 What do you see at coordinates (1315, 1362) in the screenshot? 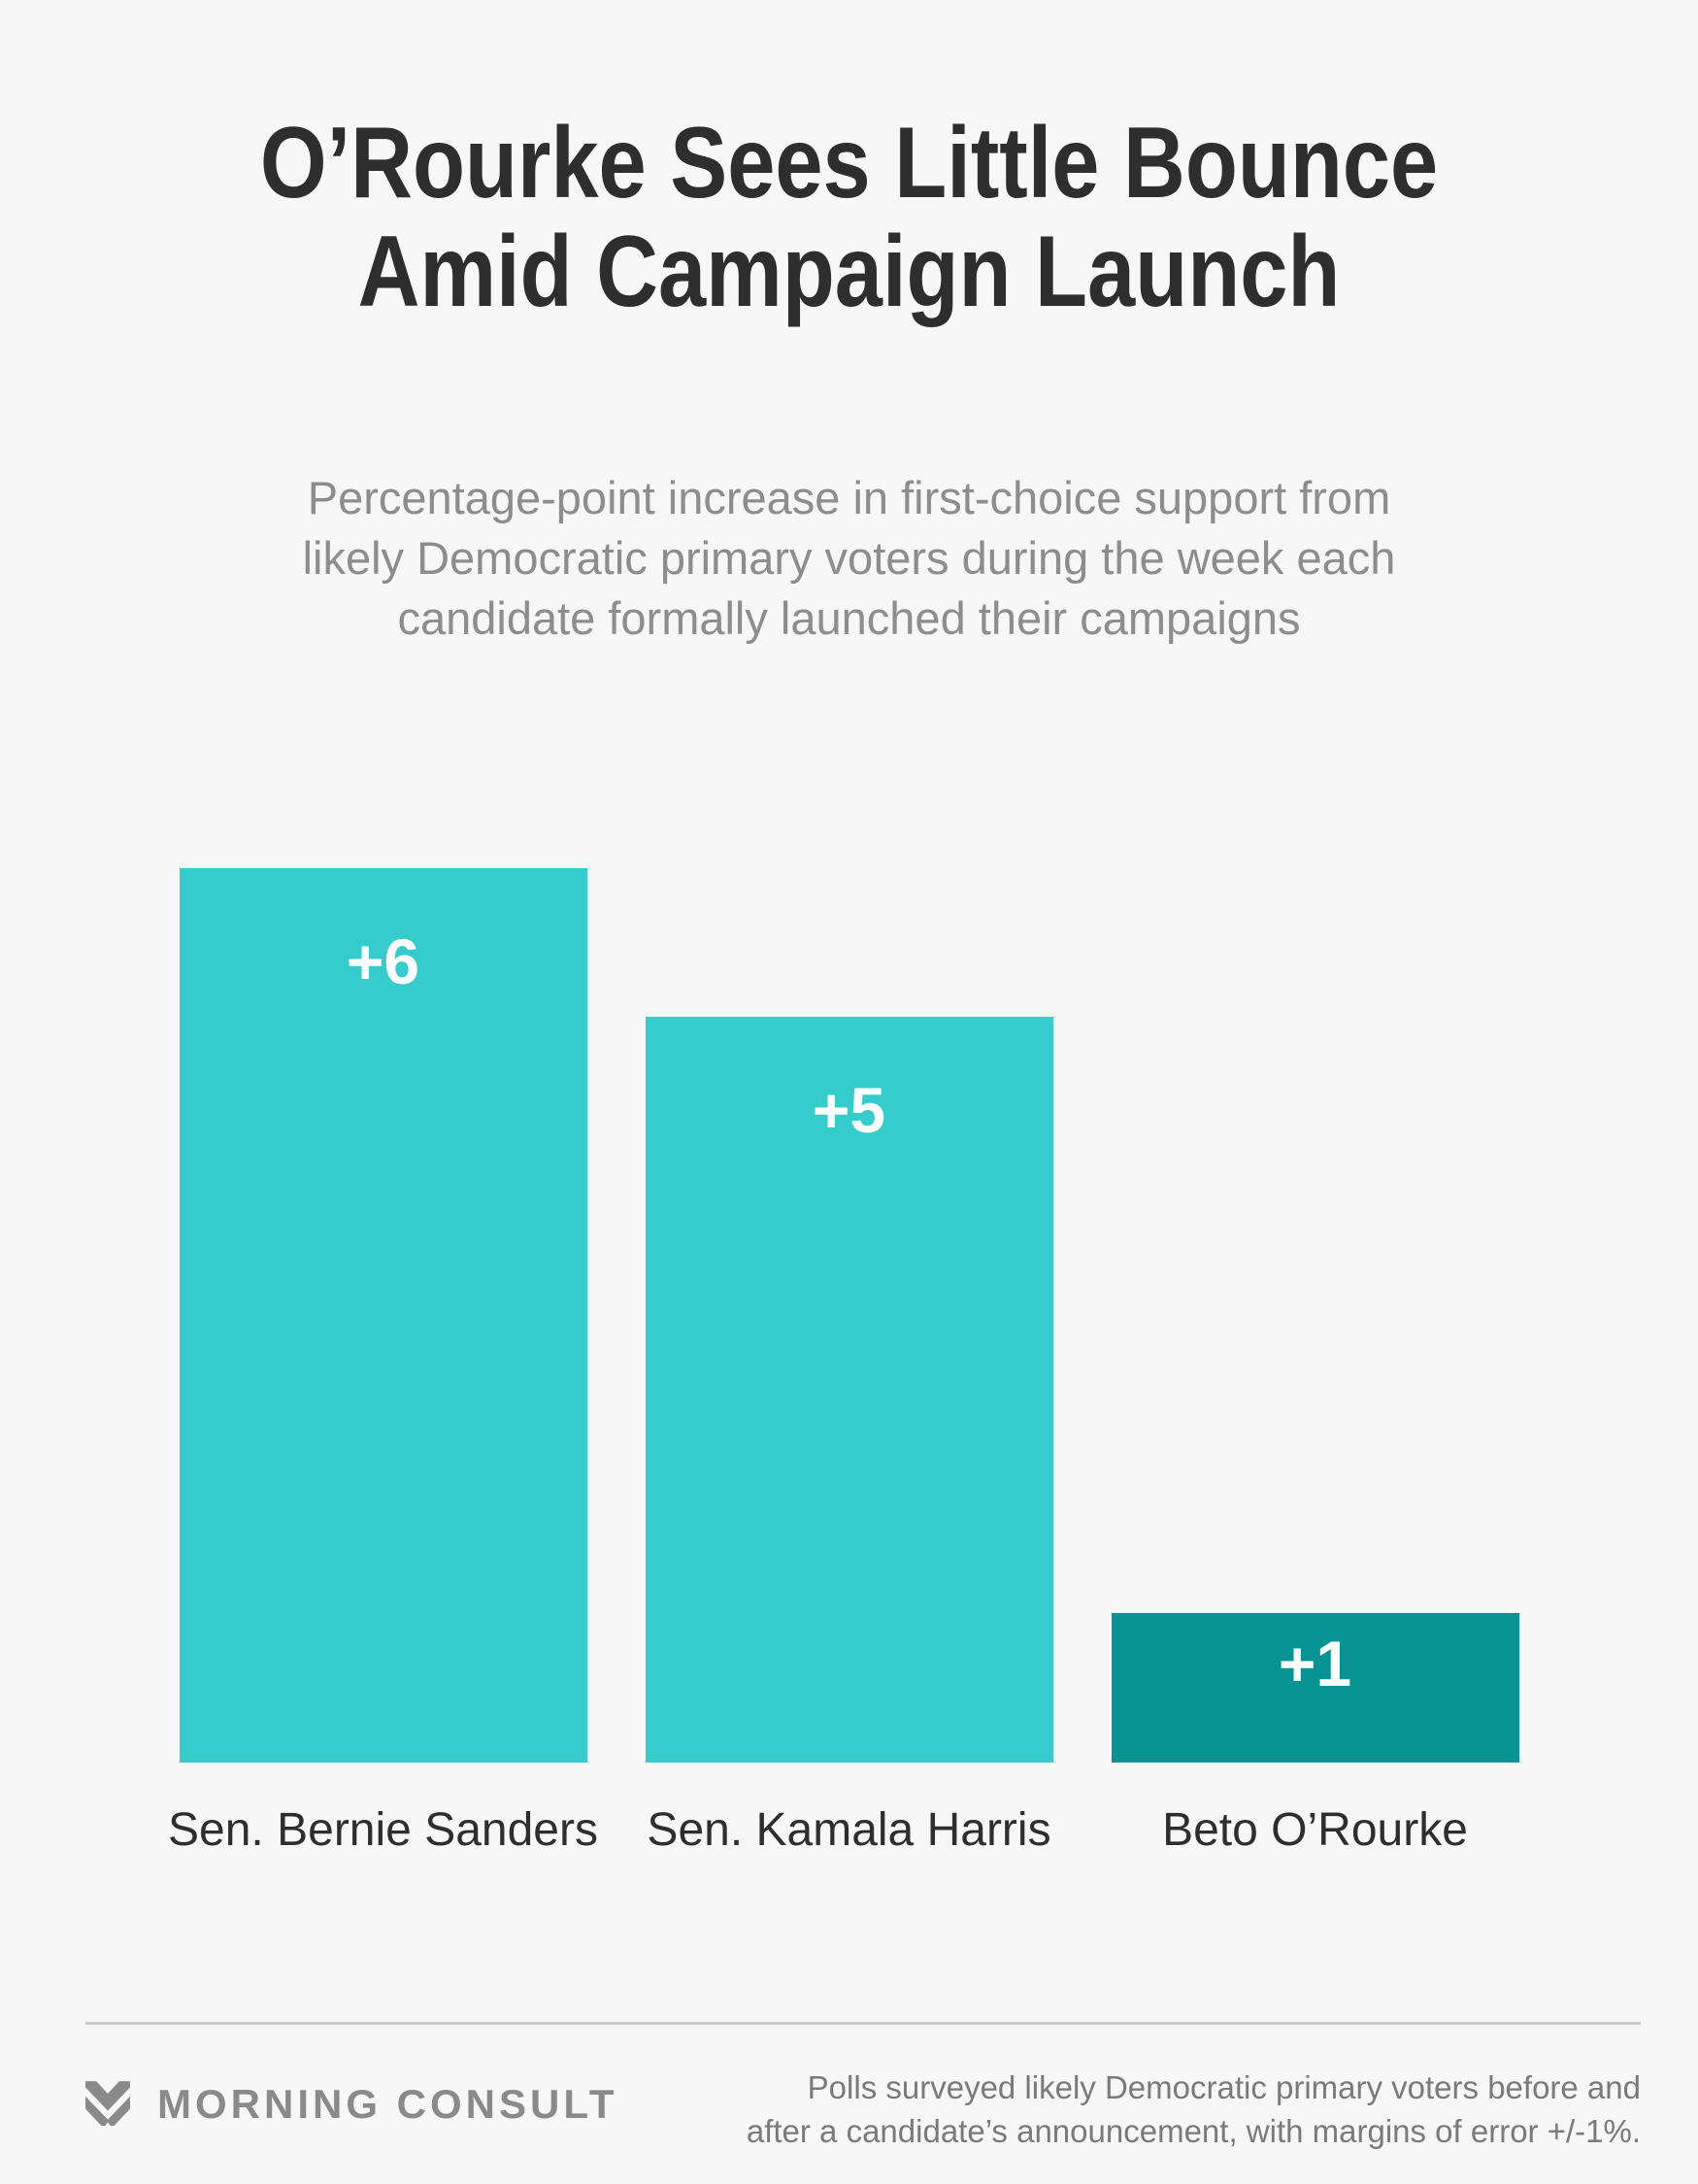
I see `bar-group-beto-orourke: +1 Beto O’Rourke` at bounding box center [1315, 1362].